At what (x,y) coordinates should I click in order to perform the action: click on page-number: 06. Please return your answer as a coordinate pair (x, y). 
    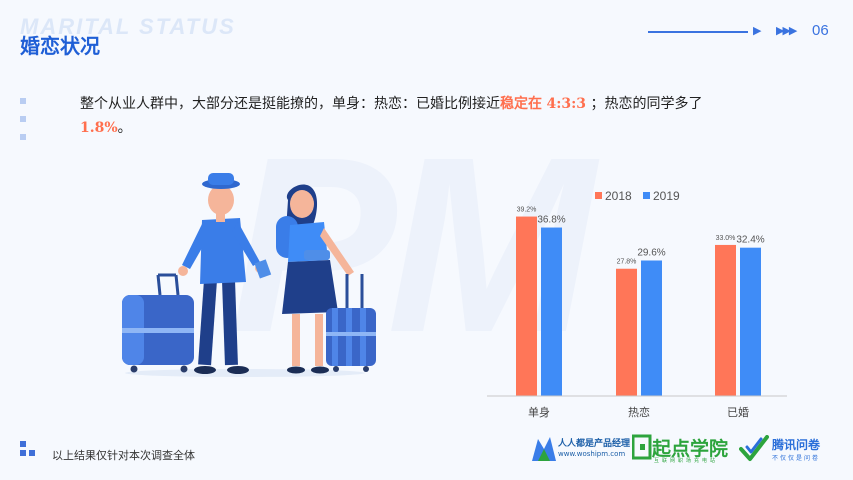
    Looking at the image, I should click on (820, 30).